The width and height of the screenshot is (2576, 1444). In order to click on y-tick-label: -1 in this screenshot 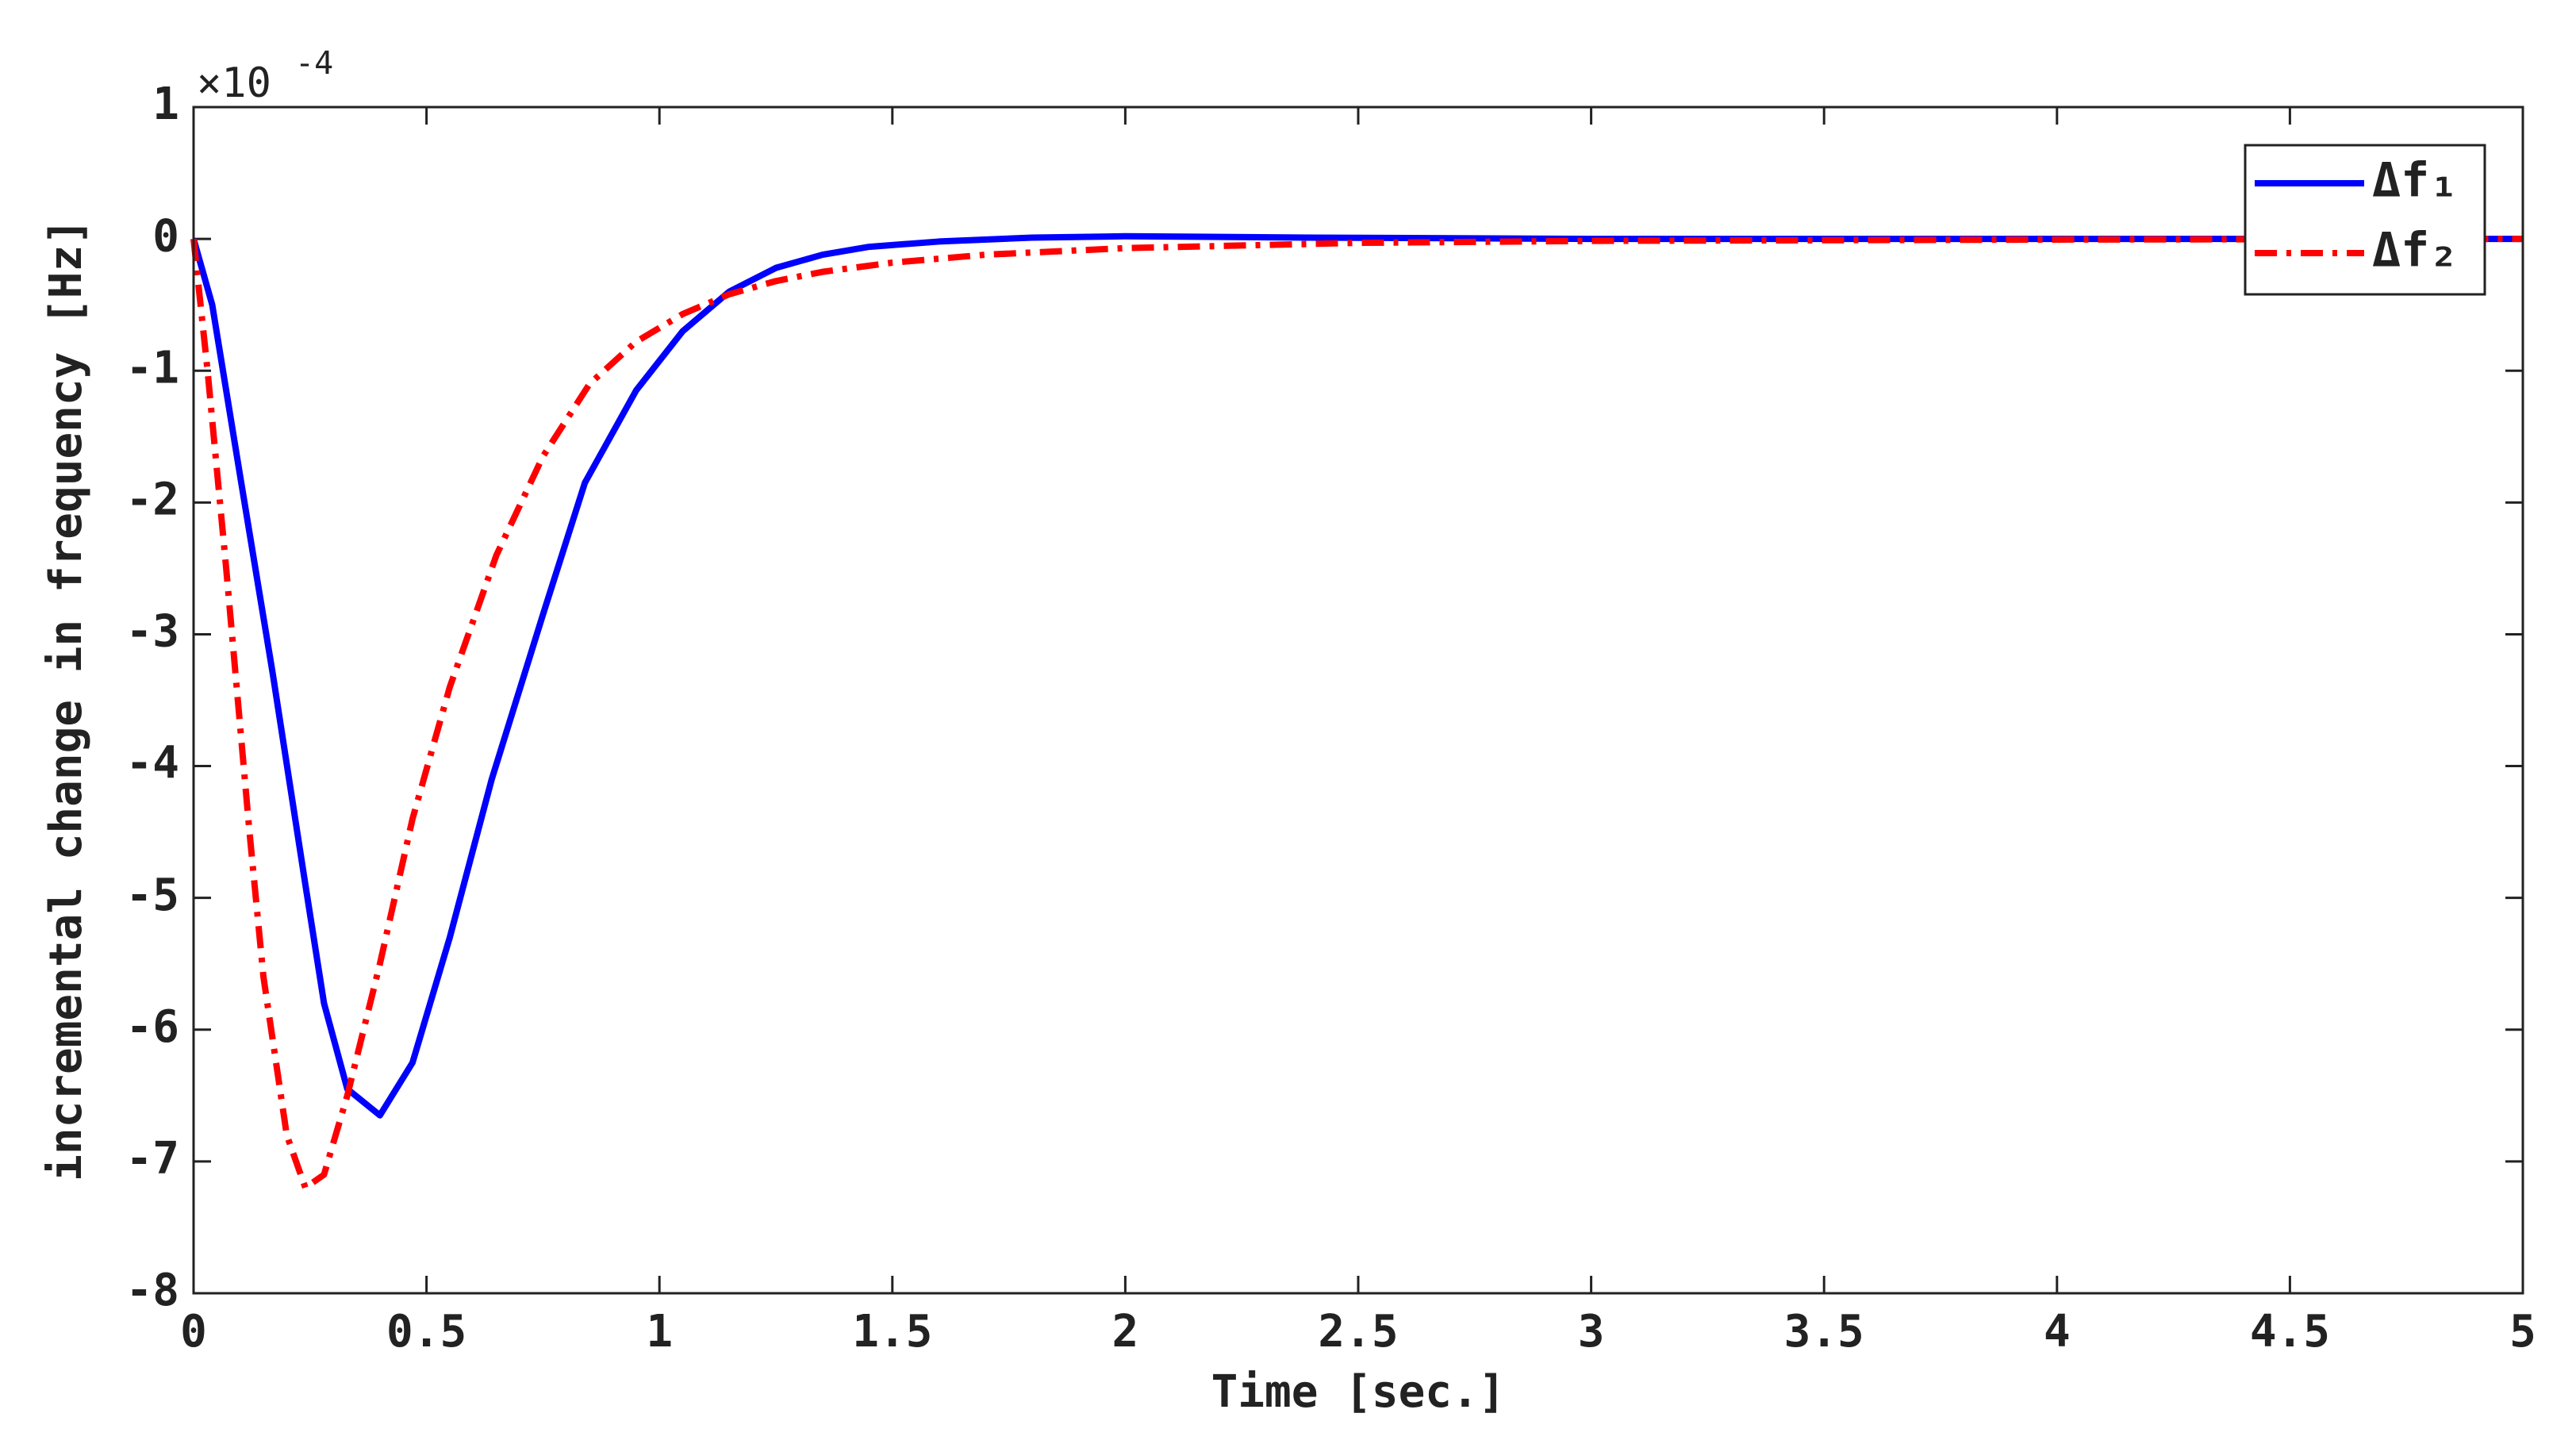, I will do `click(152, 368)`.